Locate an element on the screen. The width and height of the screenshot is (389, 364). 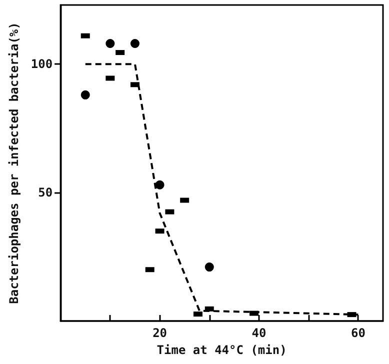
x-axis-title: Time at 44°C (min) is located at coordinates (221, 349).